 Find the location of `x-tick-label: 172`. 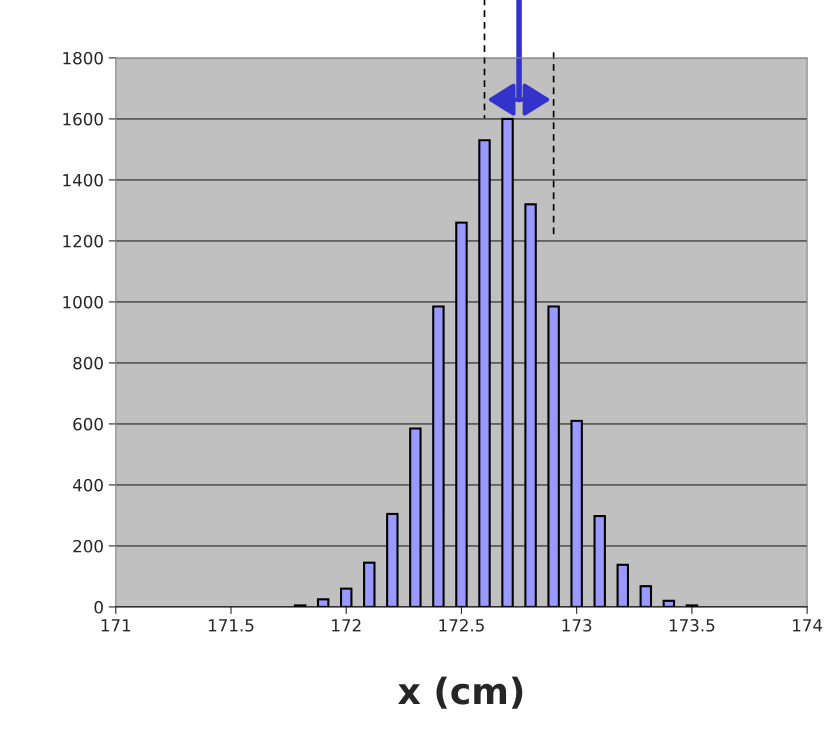

x-tick-label: 172 is located at coordinates (346, 625).